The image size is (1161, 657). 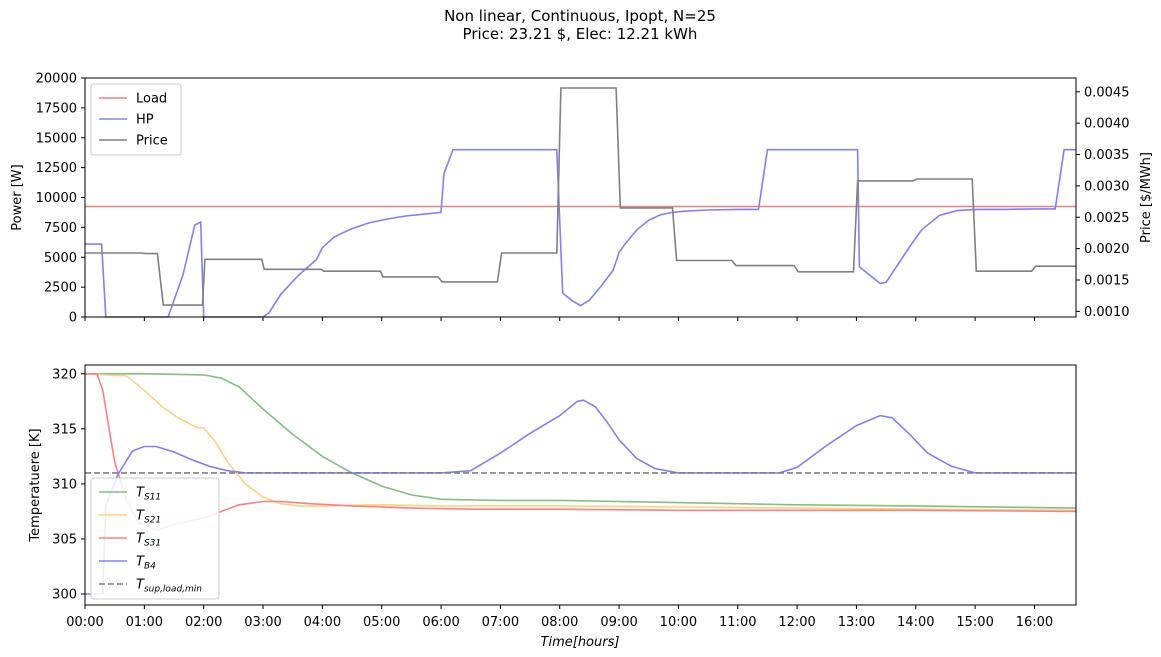 What do you see at coordinates (84, 622) in the screenshot?
I see `x-tick-label: 00:00` at bounding box center [84, 622].